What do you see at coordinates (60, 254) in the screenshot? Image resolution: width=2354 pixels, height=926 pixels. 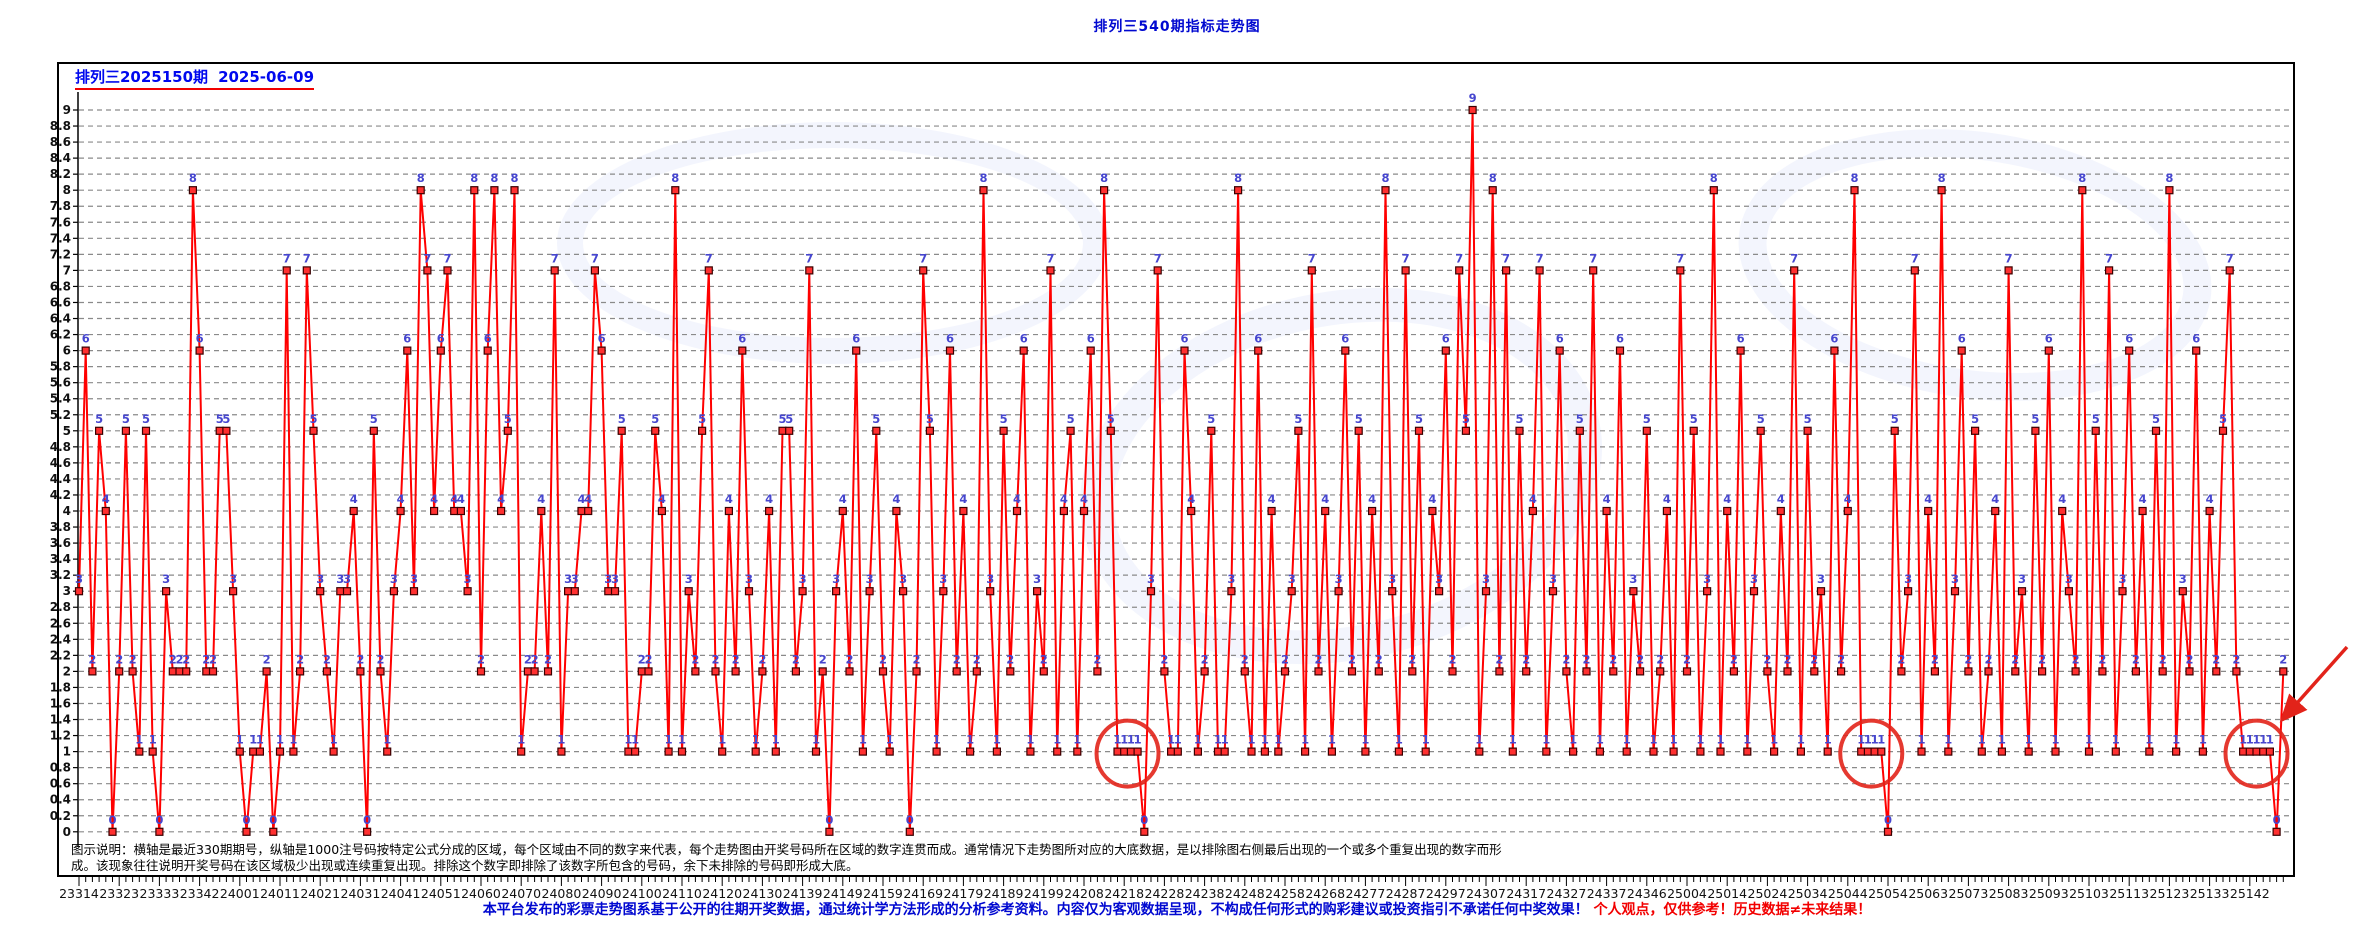 I see `y-axis-label: 7.2` at bounding box center [60, 254].